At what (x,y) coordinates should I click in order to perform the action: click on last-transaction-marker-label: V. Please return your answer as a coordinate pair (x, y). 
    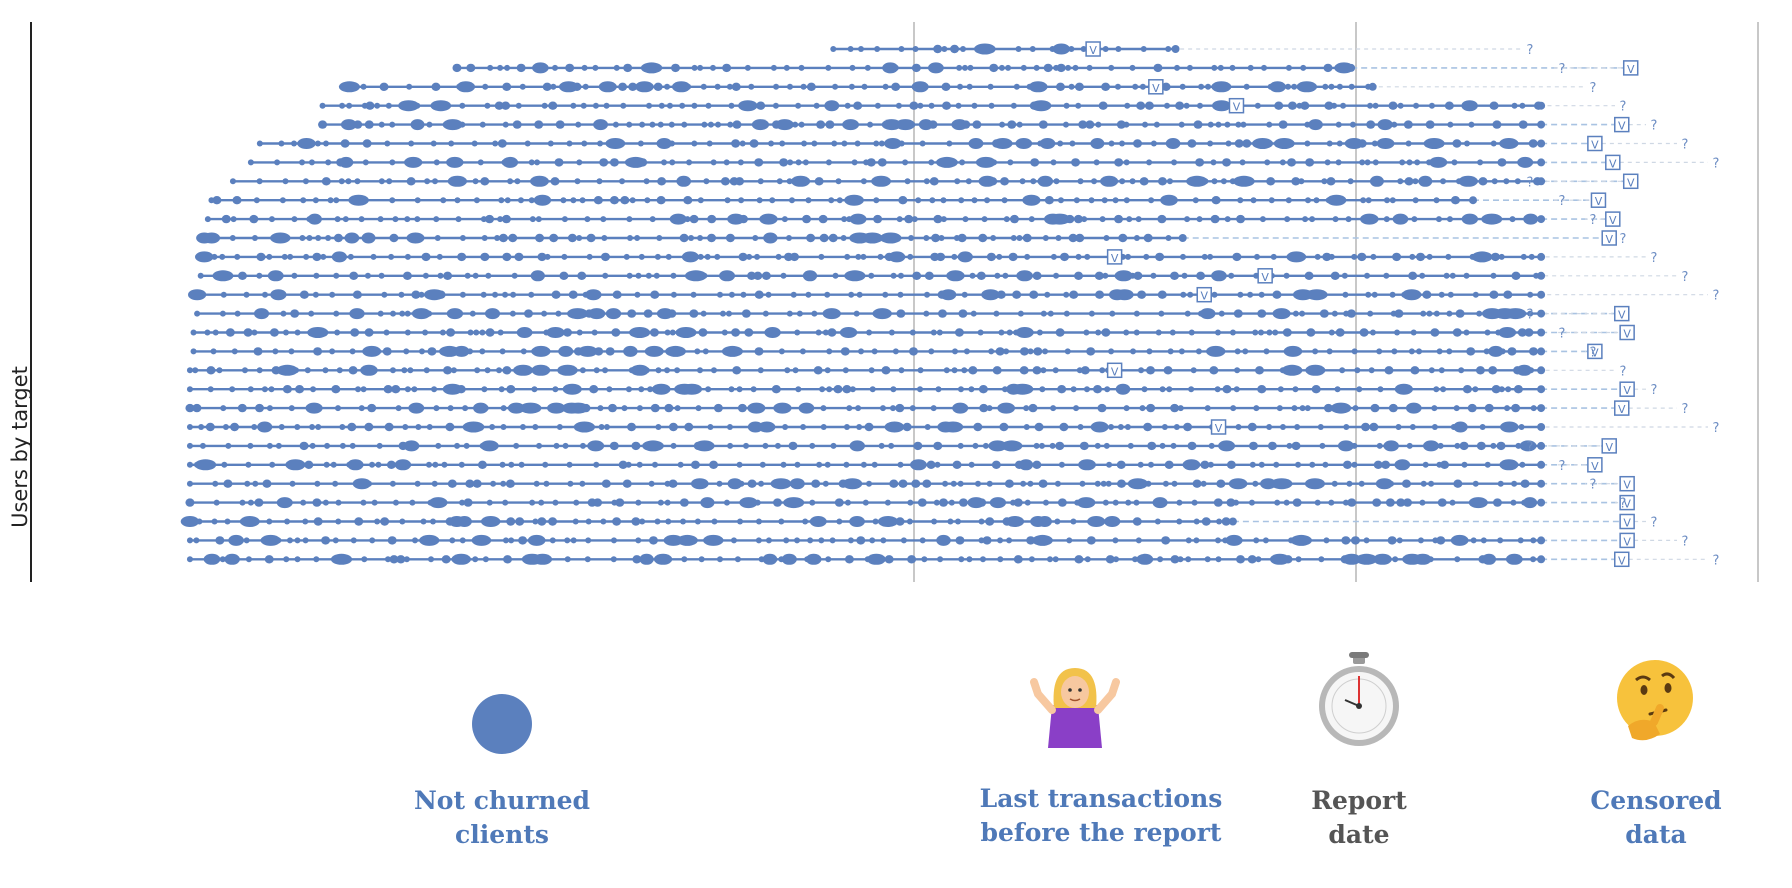
    Looking at the image, I should click on (1627, 541).